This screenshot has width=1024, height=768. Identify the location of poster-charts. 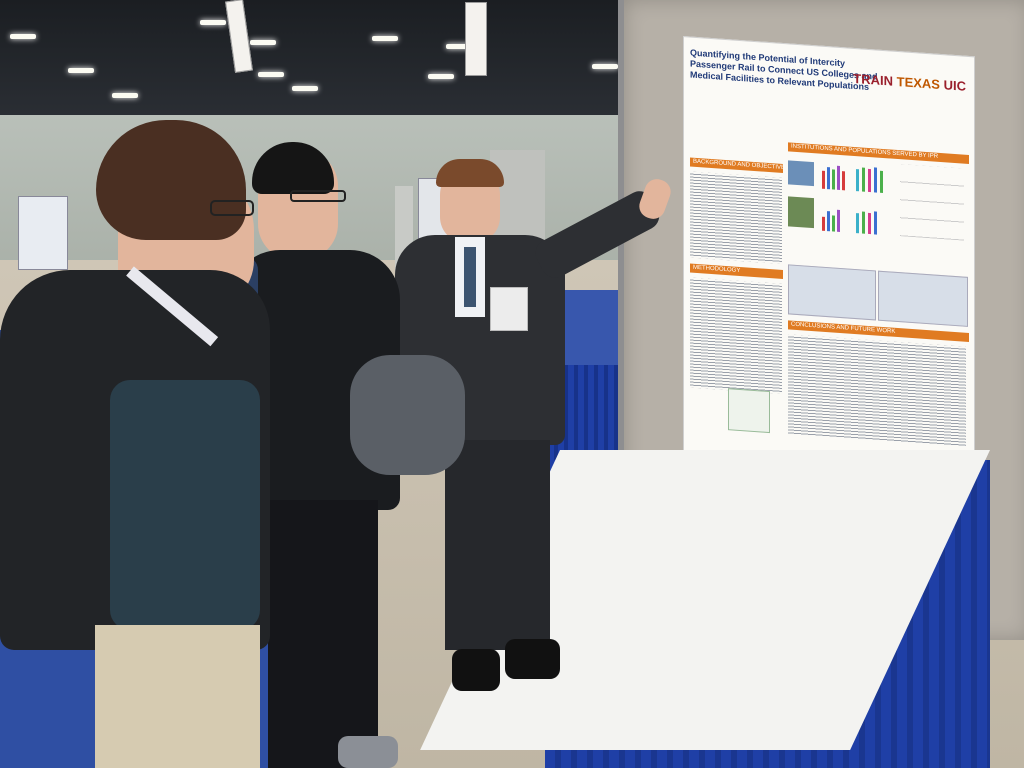
(877, 212).